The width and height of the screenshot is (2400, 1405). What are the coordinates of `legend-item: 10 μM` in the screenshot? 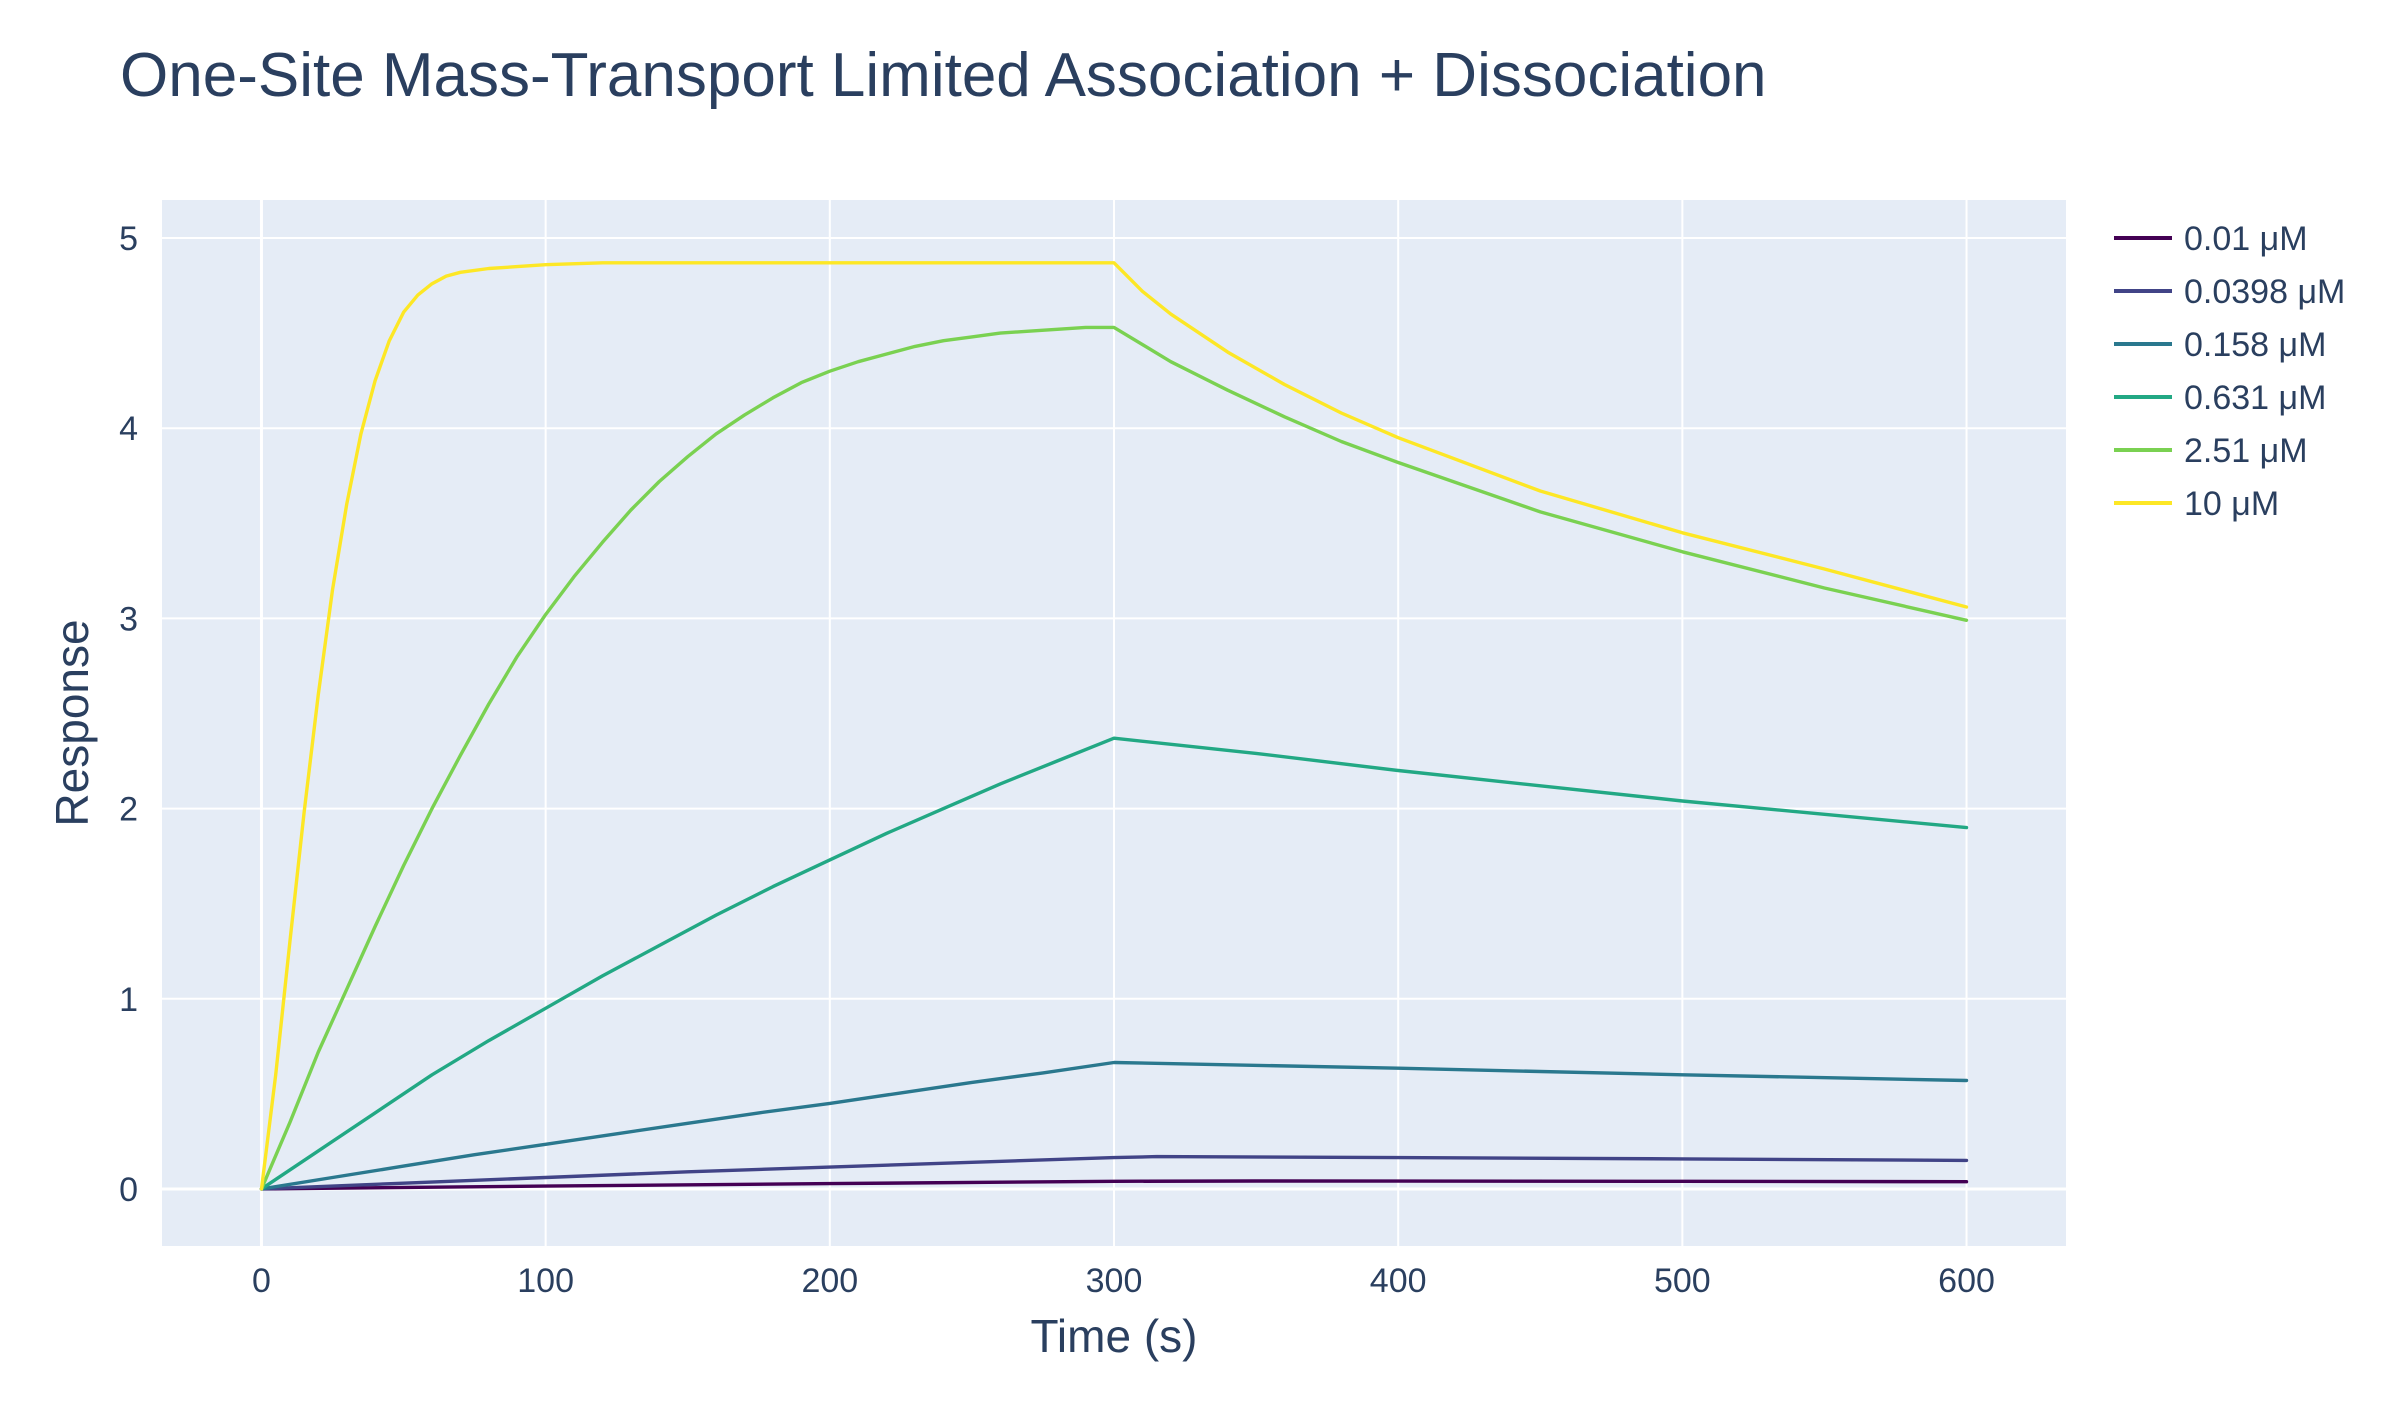 It's located at (2196, 504).